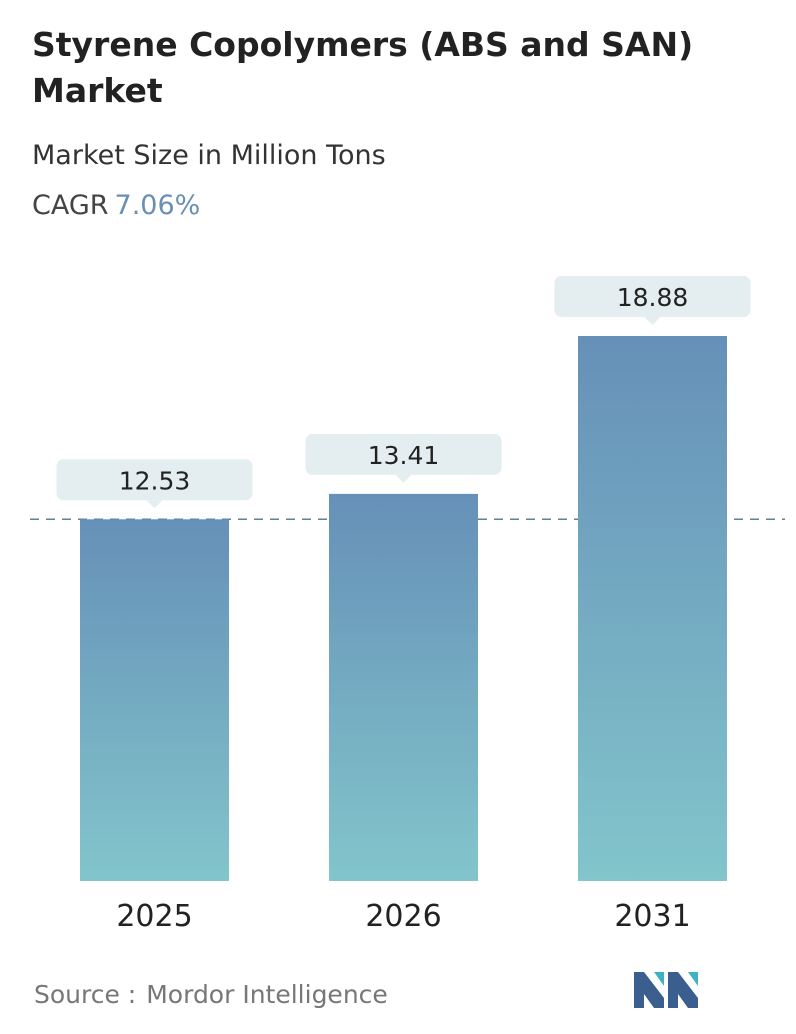 The width and height of the screenshot is (796, 1034). What do you see at coordinates (154, 700) in the screenshot?
I see `bar-2025` at bounding box center [154, 700].